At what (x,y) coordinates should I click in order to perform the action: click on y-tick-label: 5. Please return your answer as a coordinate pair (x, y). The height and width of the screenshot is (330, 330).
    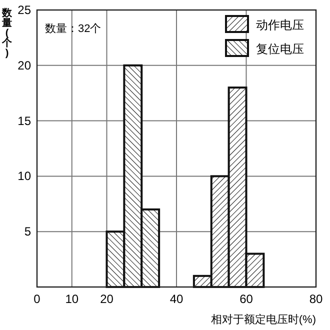
    Looking at the image, I should click on (28, 231).